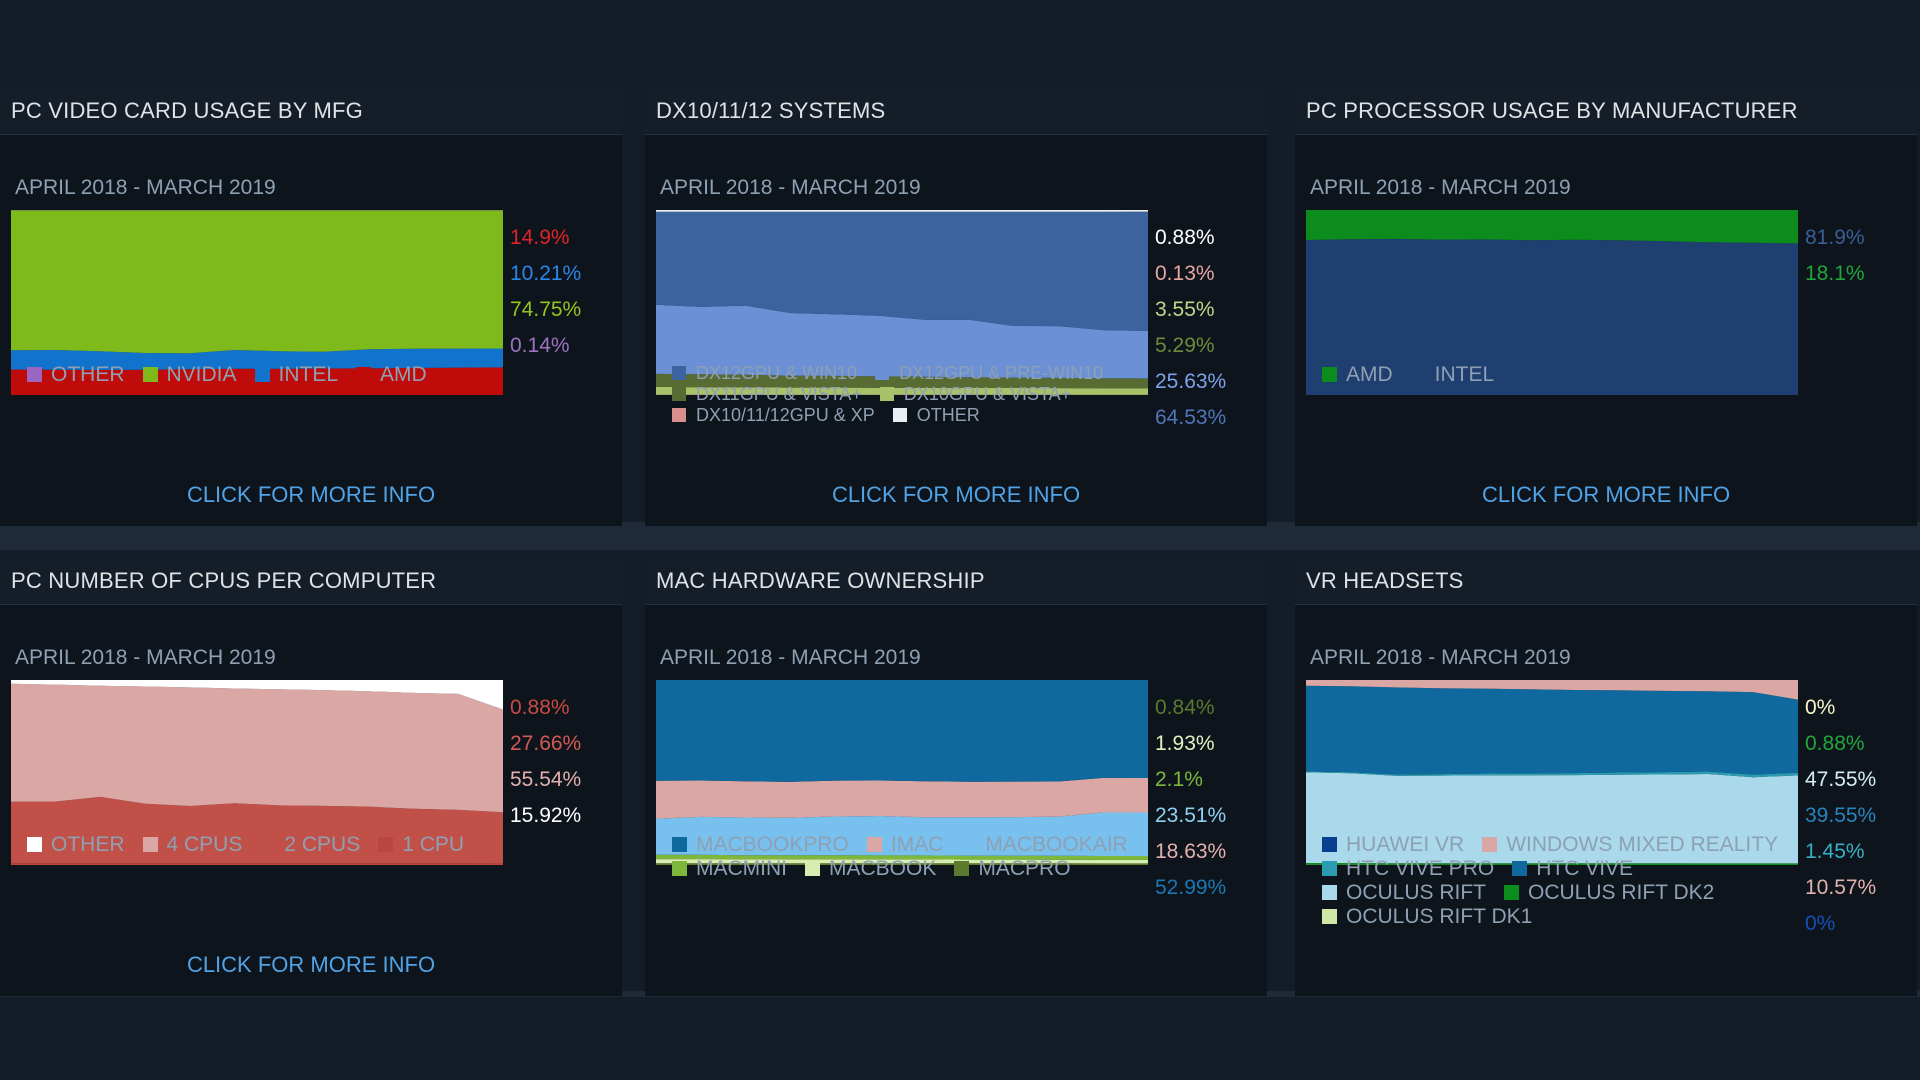 This screenshot has height=1080, width=1920. What do you see at coordinates (1552, 690) in the screenshot?
I see `area-series-windows-mixed-reality` at bounding box center [1552, 690].